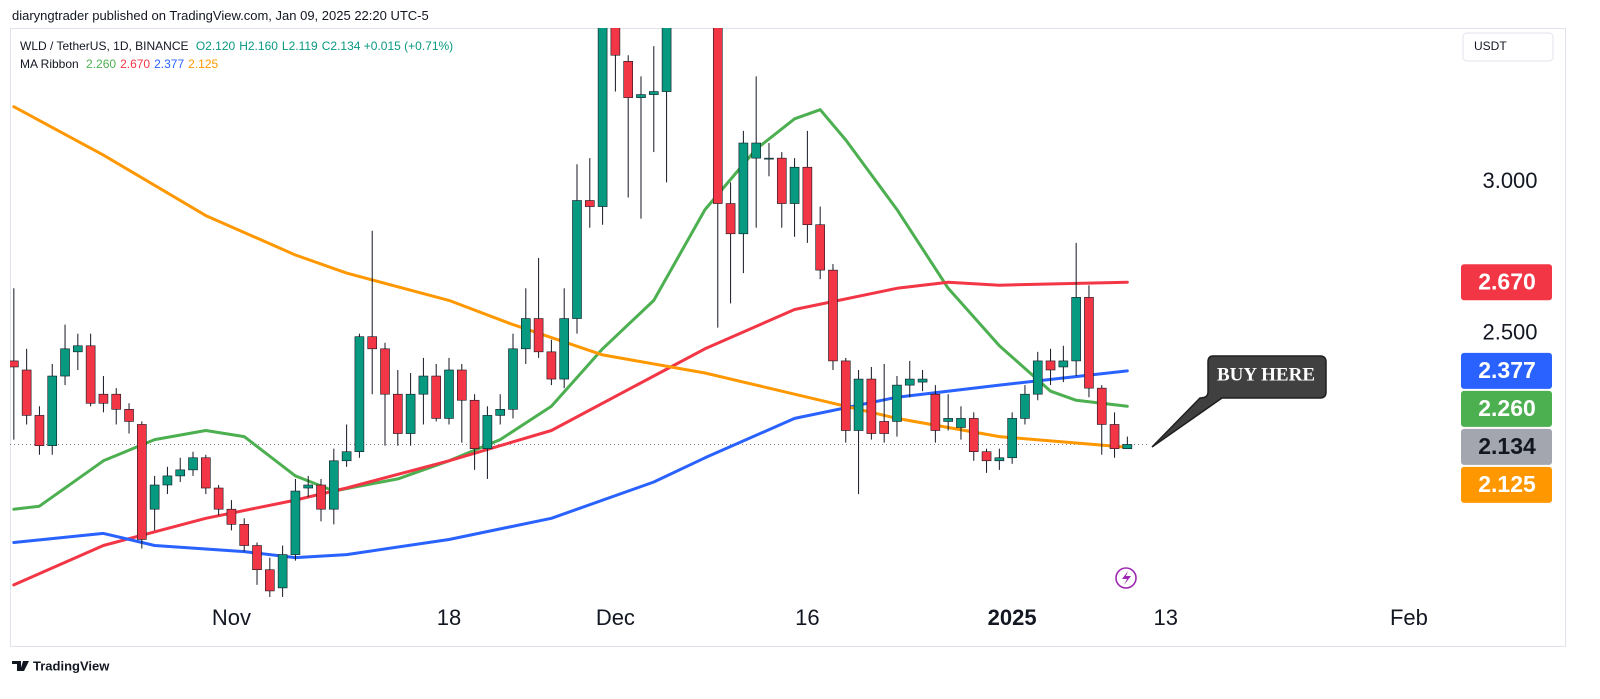  What do you see at coordinates (341, 46) in the screenshot?
I see `ohlc-item: C2.134` at bounding box center [341, 46].